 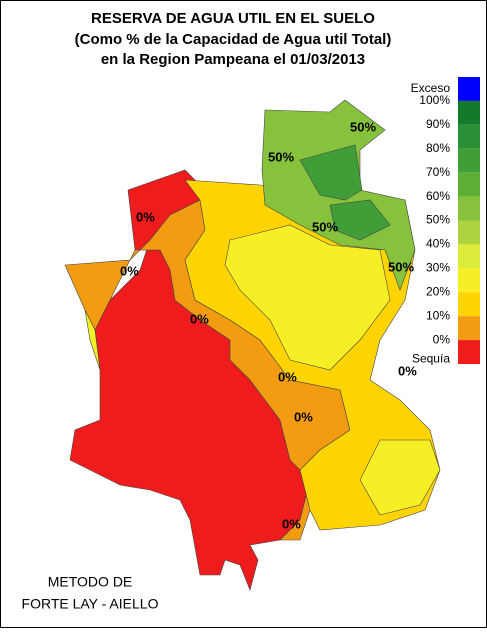 What do you see at coordinates (438, 291) in the screenshot?
I see `legend-label: 20%` at bounding box center [438, 291].